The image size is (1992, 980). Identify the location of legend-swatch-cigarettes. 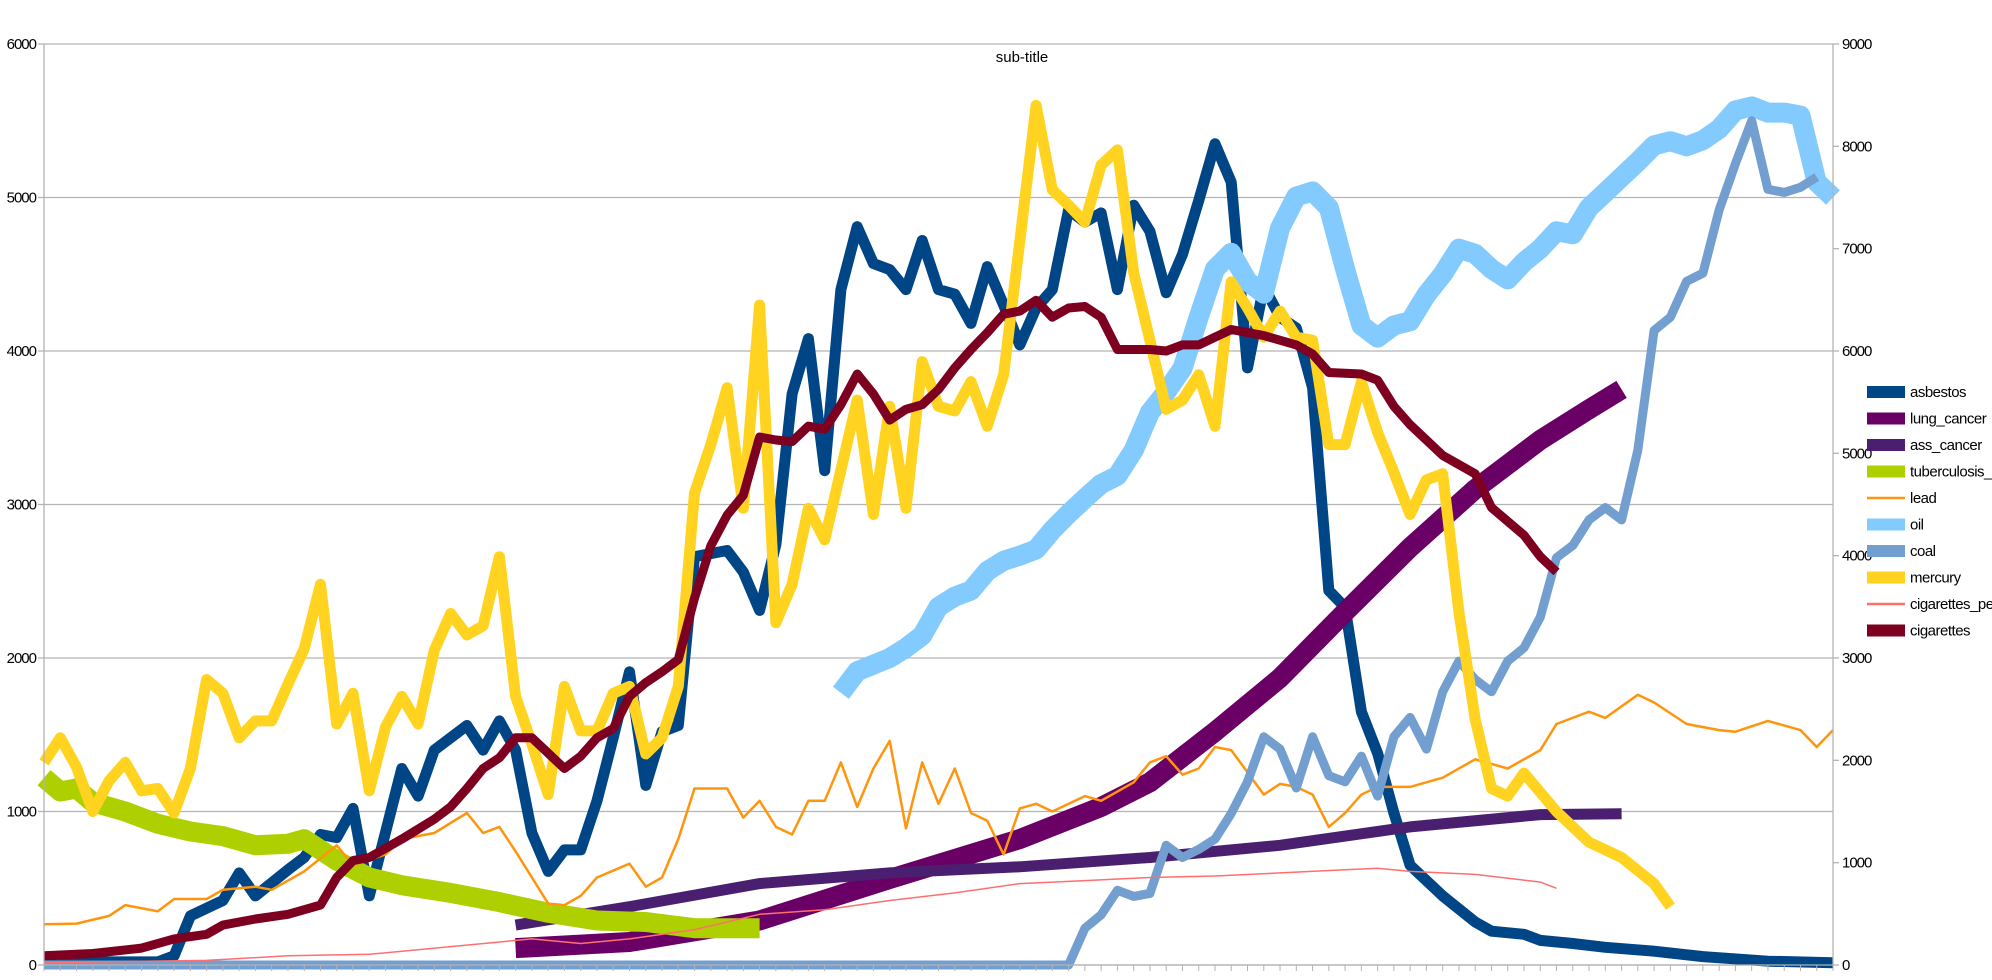
(1886, 630).